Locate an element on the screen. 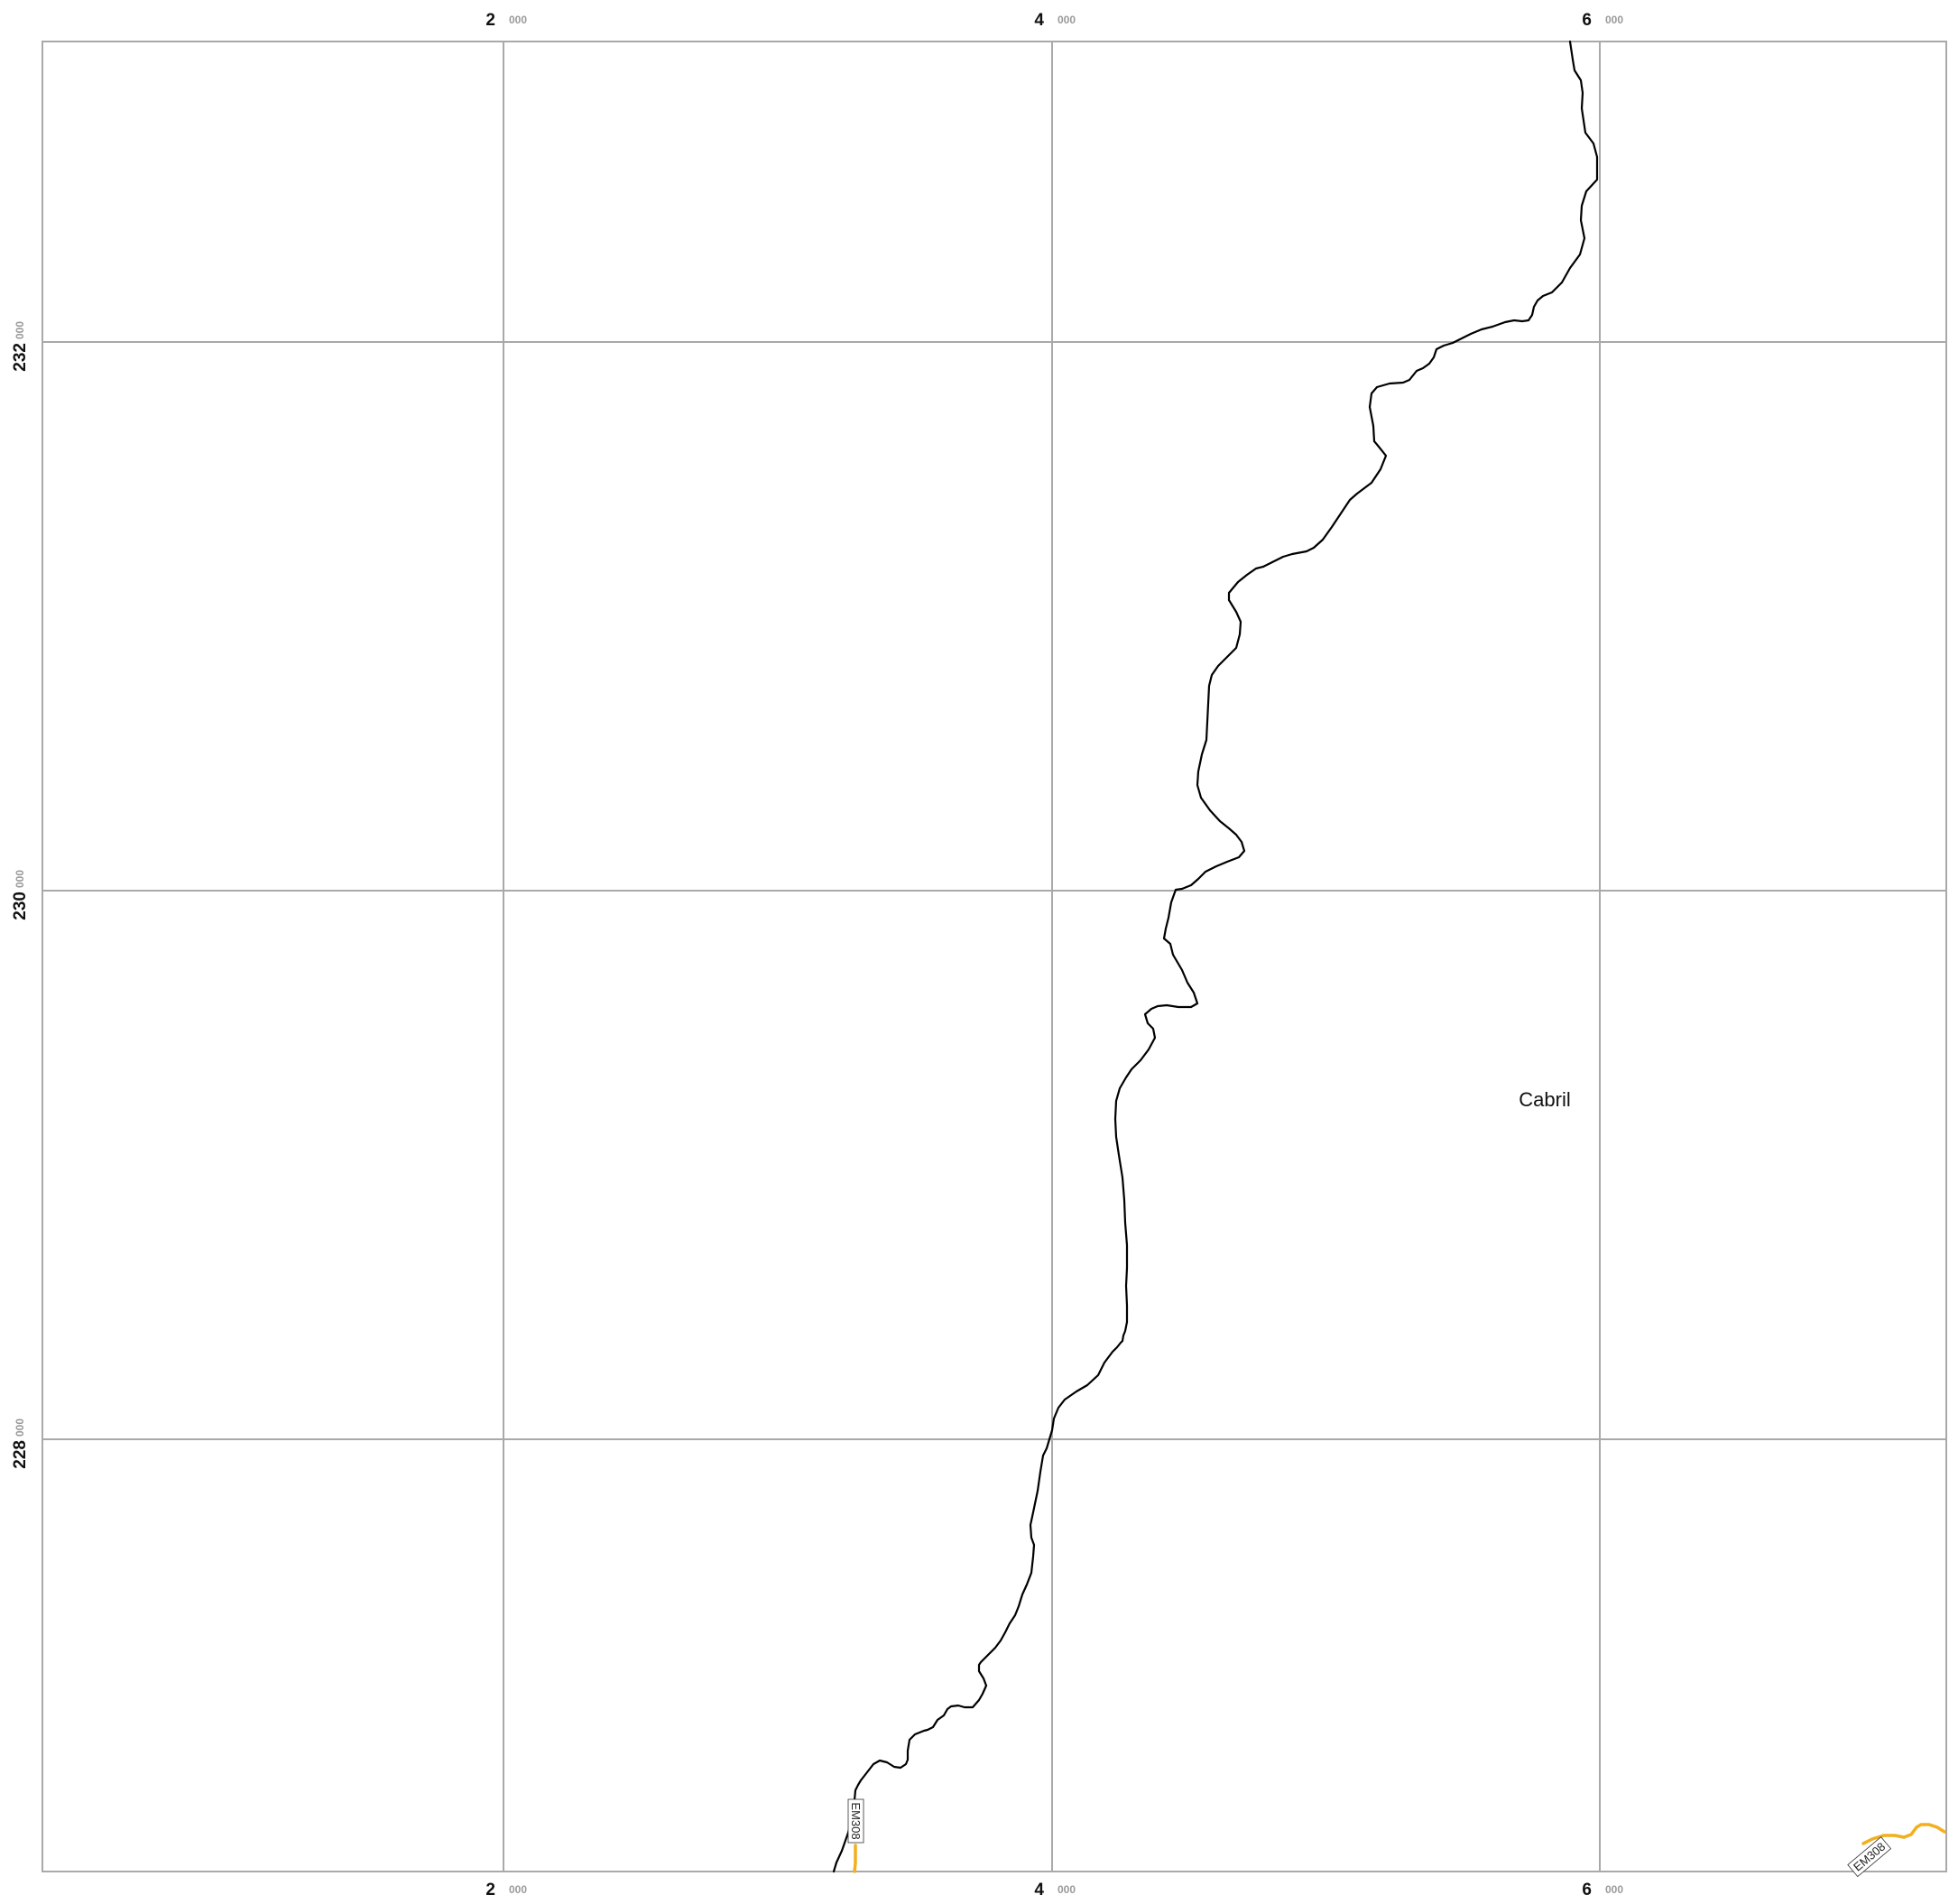 The image size is (1949, 1904). x-label-top-6: 6 is located at coordinates (1587, 20).